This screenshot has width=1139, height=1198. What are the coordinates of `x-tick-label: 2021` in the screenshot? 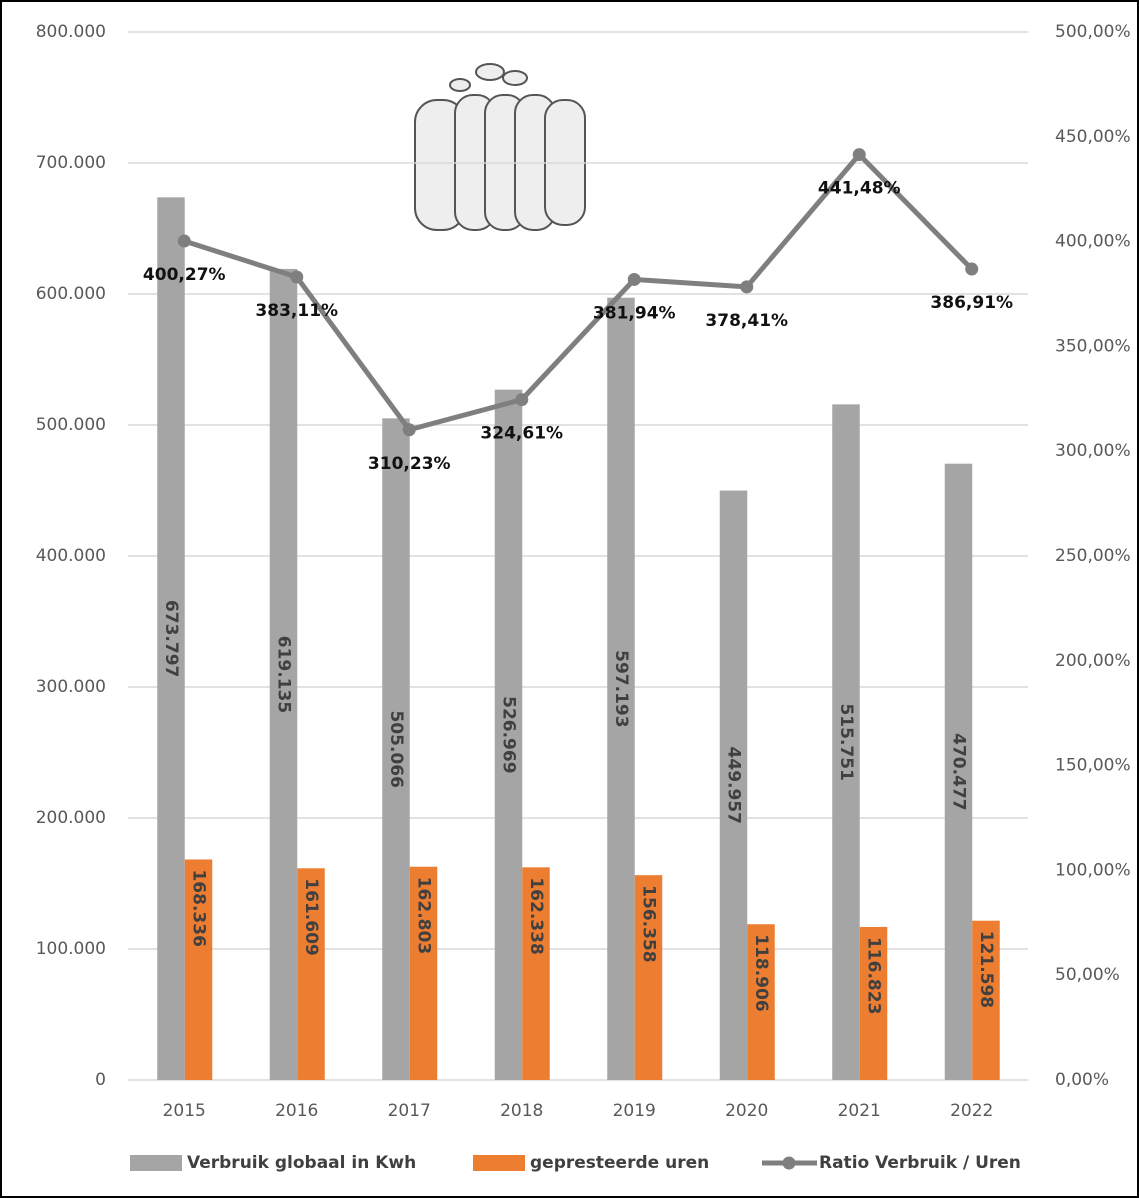 It's located at (859, 1111).